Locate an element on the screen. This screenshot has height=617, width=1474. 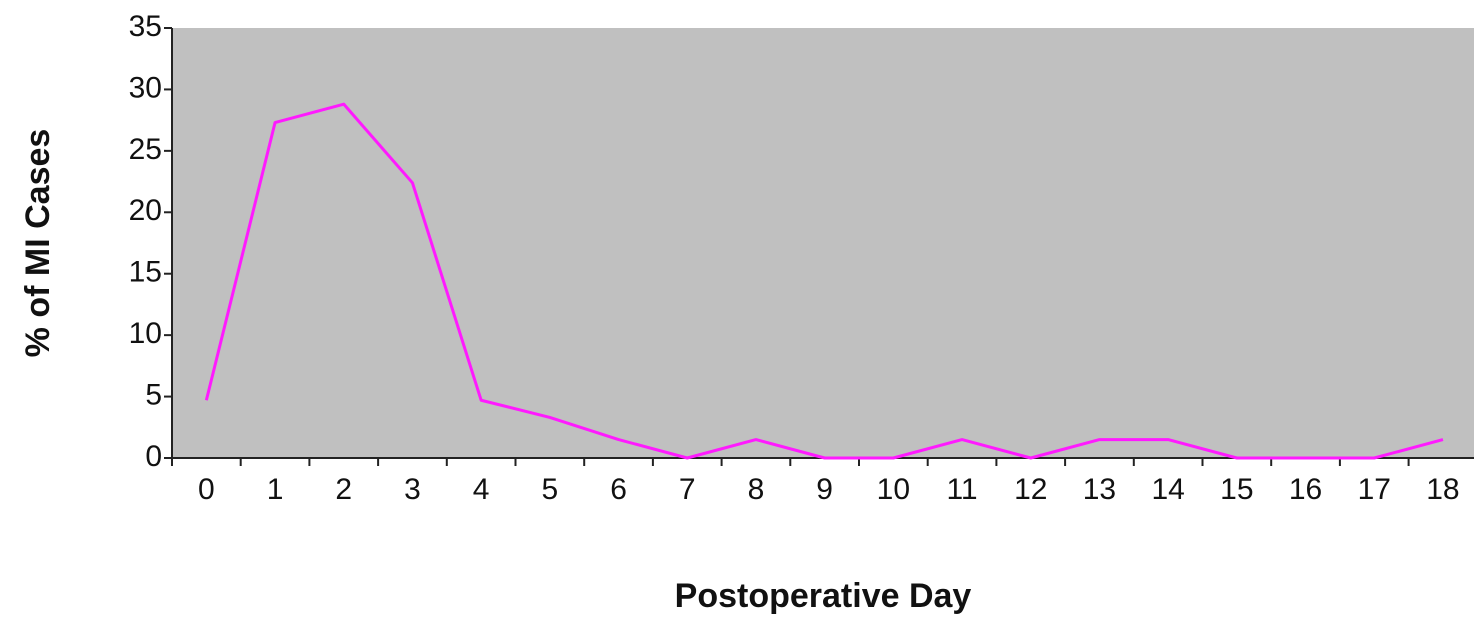
x-tick-label: 17 is located at coordinates (1374, 489).